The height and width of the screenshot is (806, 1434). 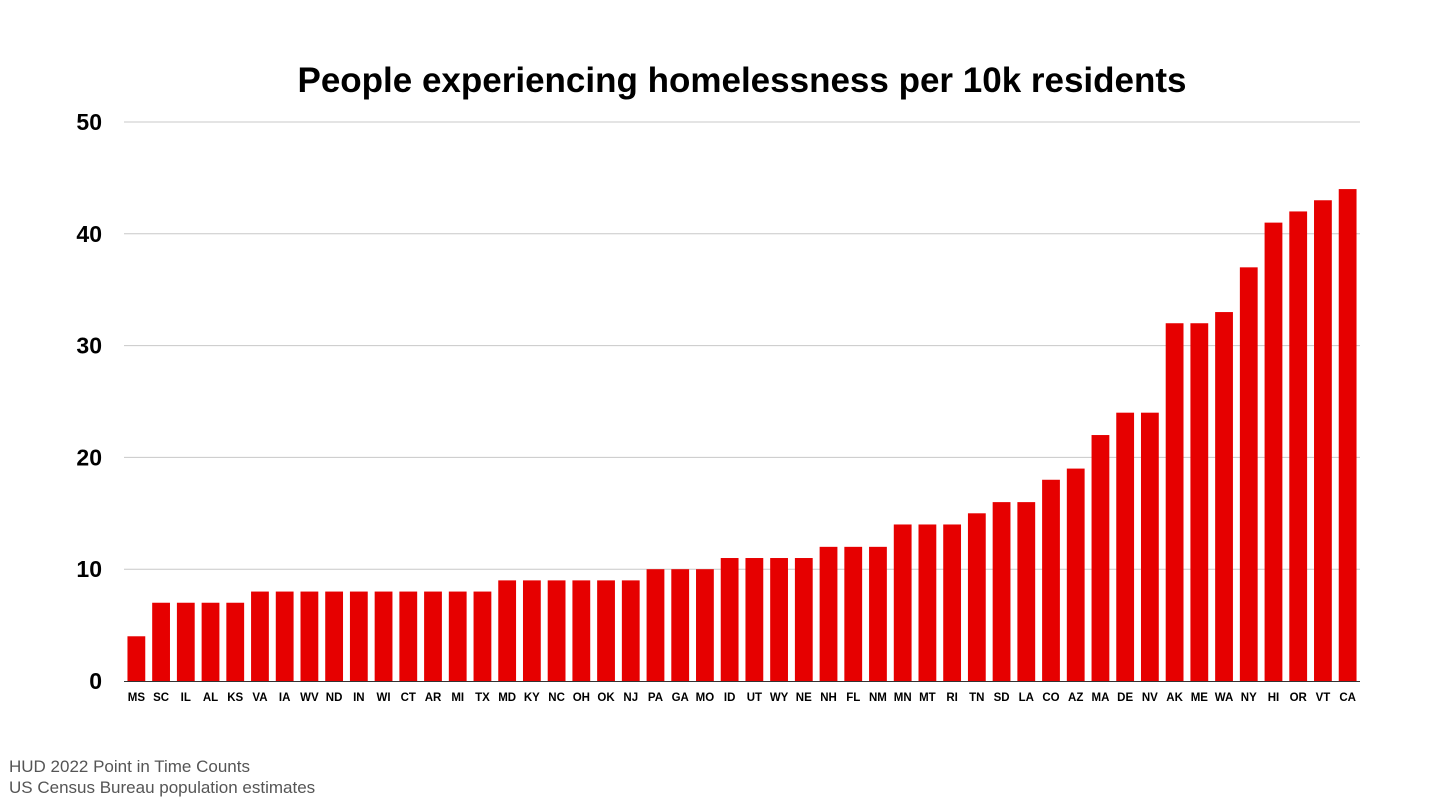 What do you see at coordinates (95, 681) in the screenshot?
I see `y-tick-label: 0` at bounding box center [95, 681].